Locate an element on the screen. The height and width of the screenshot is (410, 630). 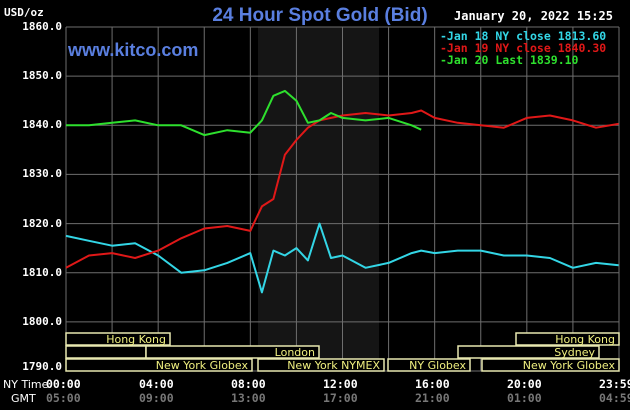
x-tick-gmt: 21:00 is located at coordinates (432, 398).